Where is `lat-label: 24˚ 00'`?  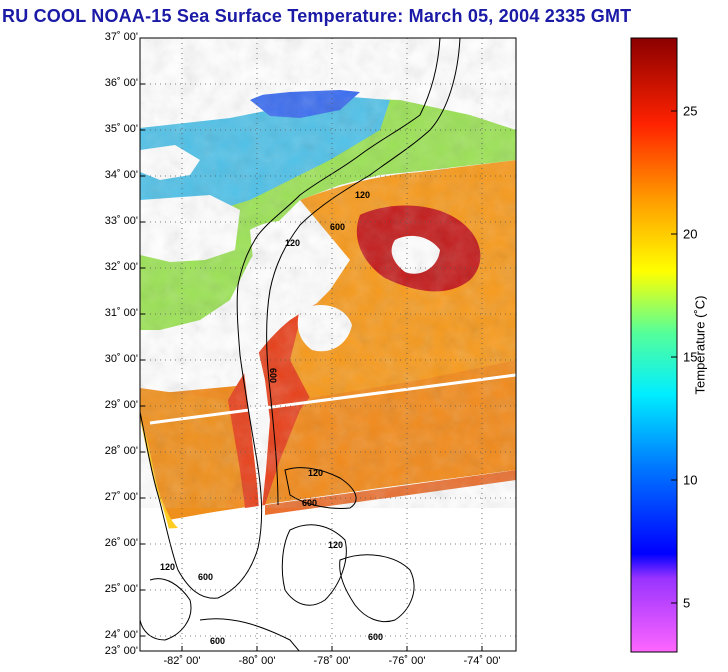
lat-label: 24˚ 00' is located at coordinates (121, 635).